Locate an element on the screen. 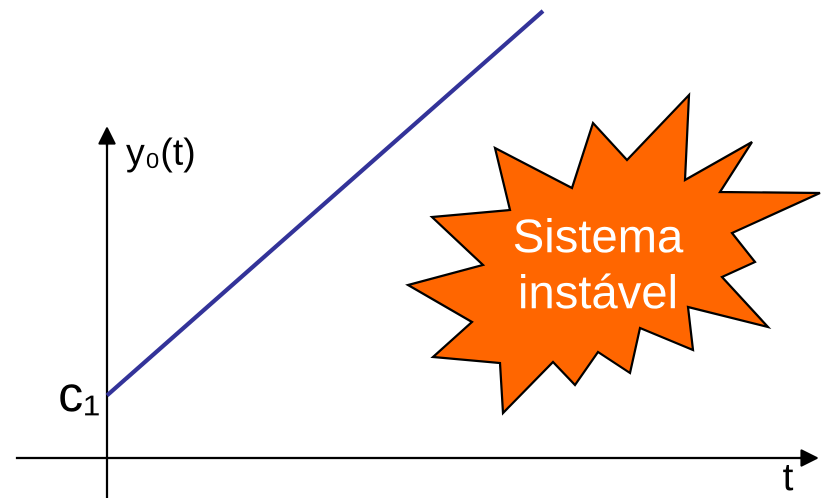 The height and width of the screenshot is (498, 822). annotation: c₁ is located at coordinates (79, 400).